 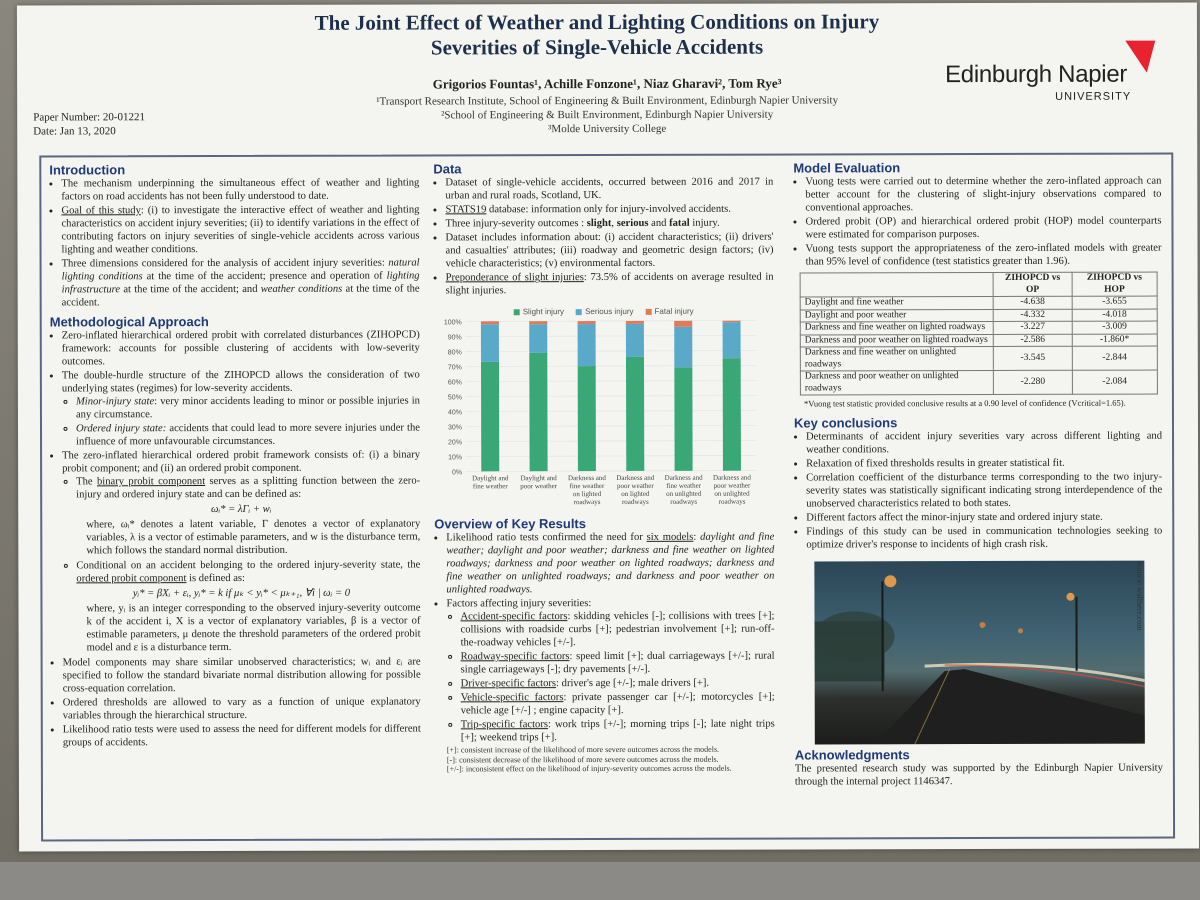 What do you see at coordinates (852, 755) in the screenshot?
I see `ack-heading: Acknowledgments` at bounding box center [852, 755].